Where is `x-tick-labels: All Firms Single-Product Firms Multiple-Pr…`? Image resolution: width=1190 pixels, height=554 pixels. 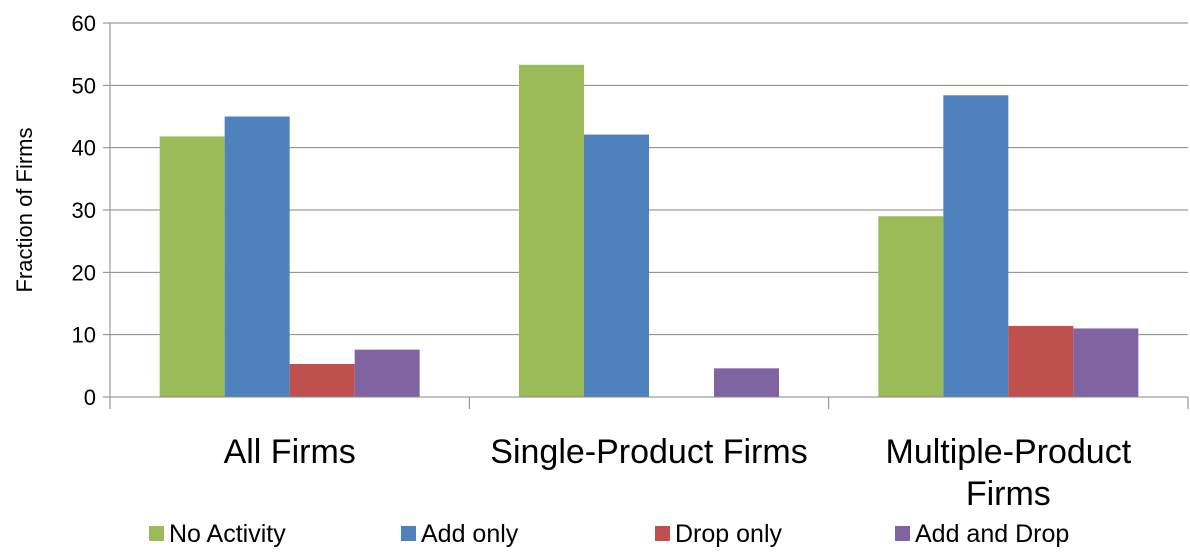
x-tick-labels: All Firms Single-Product Firms Multiple-Pr… is located at coordinates (678, 473).